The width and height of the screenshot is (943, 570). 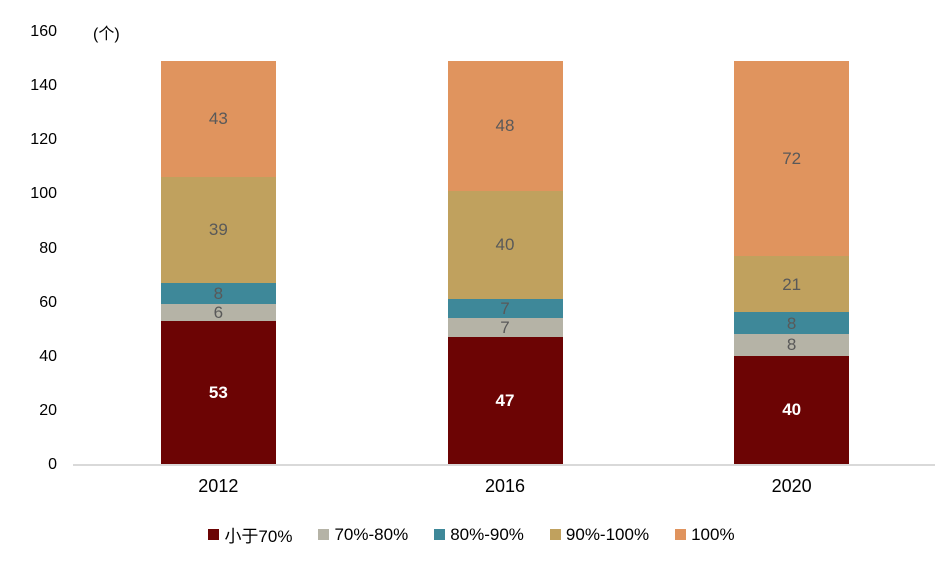 What do you see at coordinates (218, 486) in the screenshot?
I see `x-category-label: 2012` at bounding box center [218, 486].